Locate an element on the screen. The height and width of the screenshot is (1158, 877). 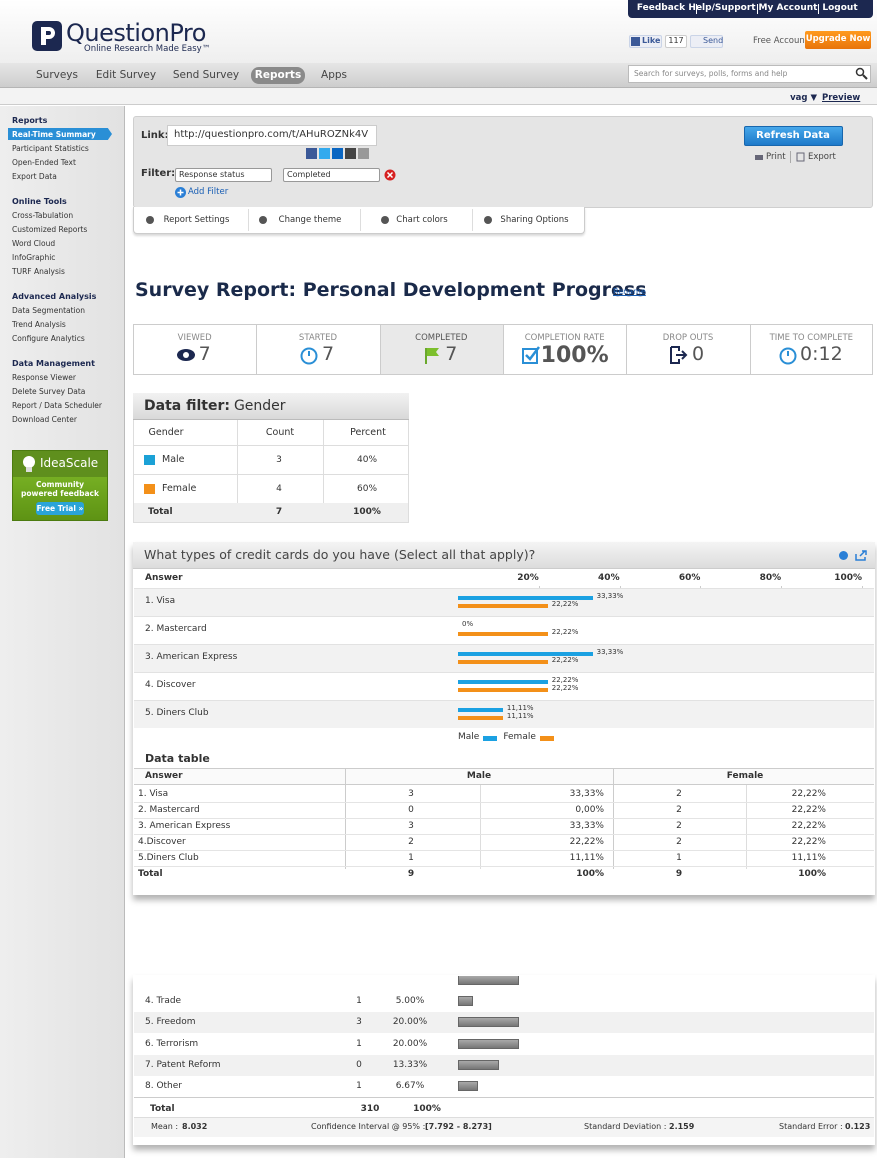
total-cell: 100% is located at coordinates (427, 1109).